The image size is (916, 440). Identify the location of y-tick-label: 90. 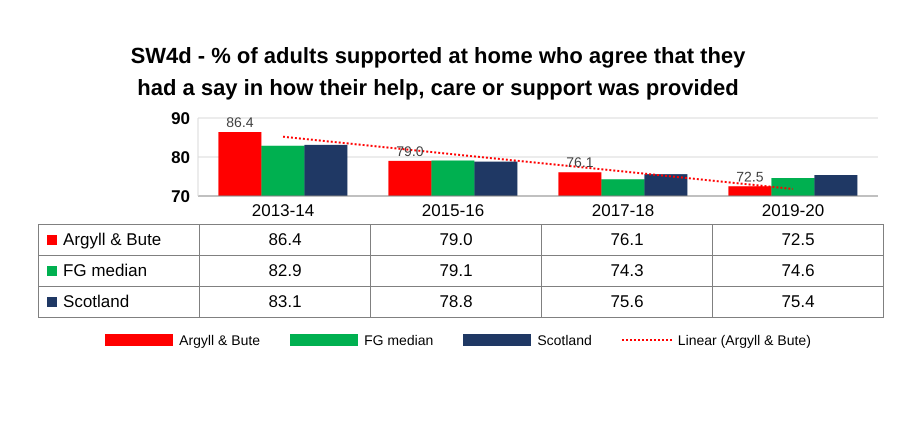
(180, 118).